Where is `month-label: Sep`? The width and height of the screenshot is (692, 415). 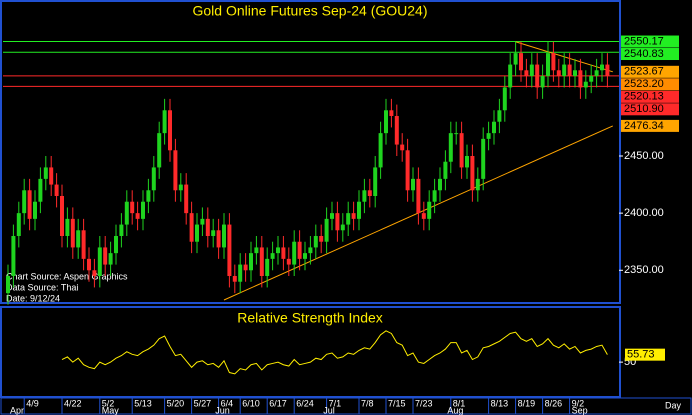 month-label: Sep is located at coordinates (580, 410).